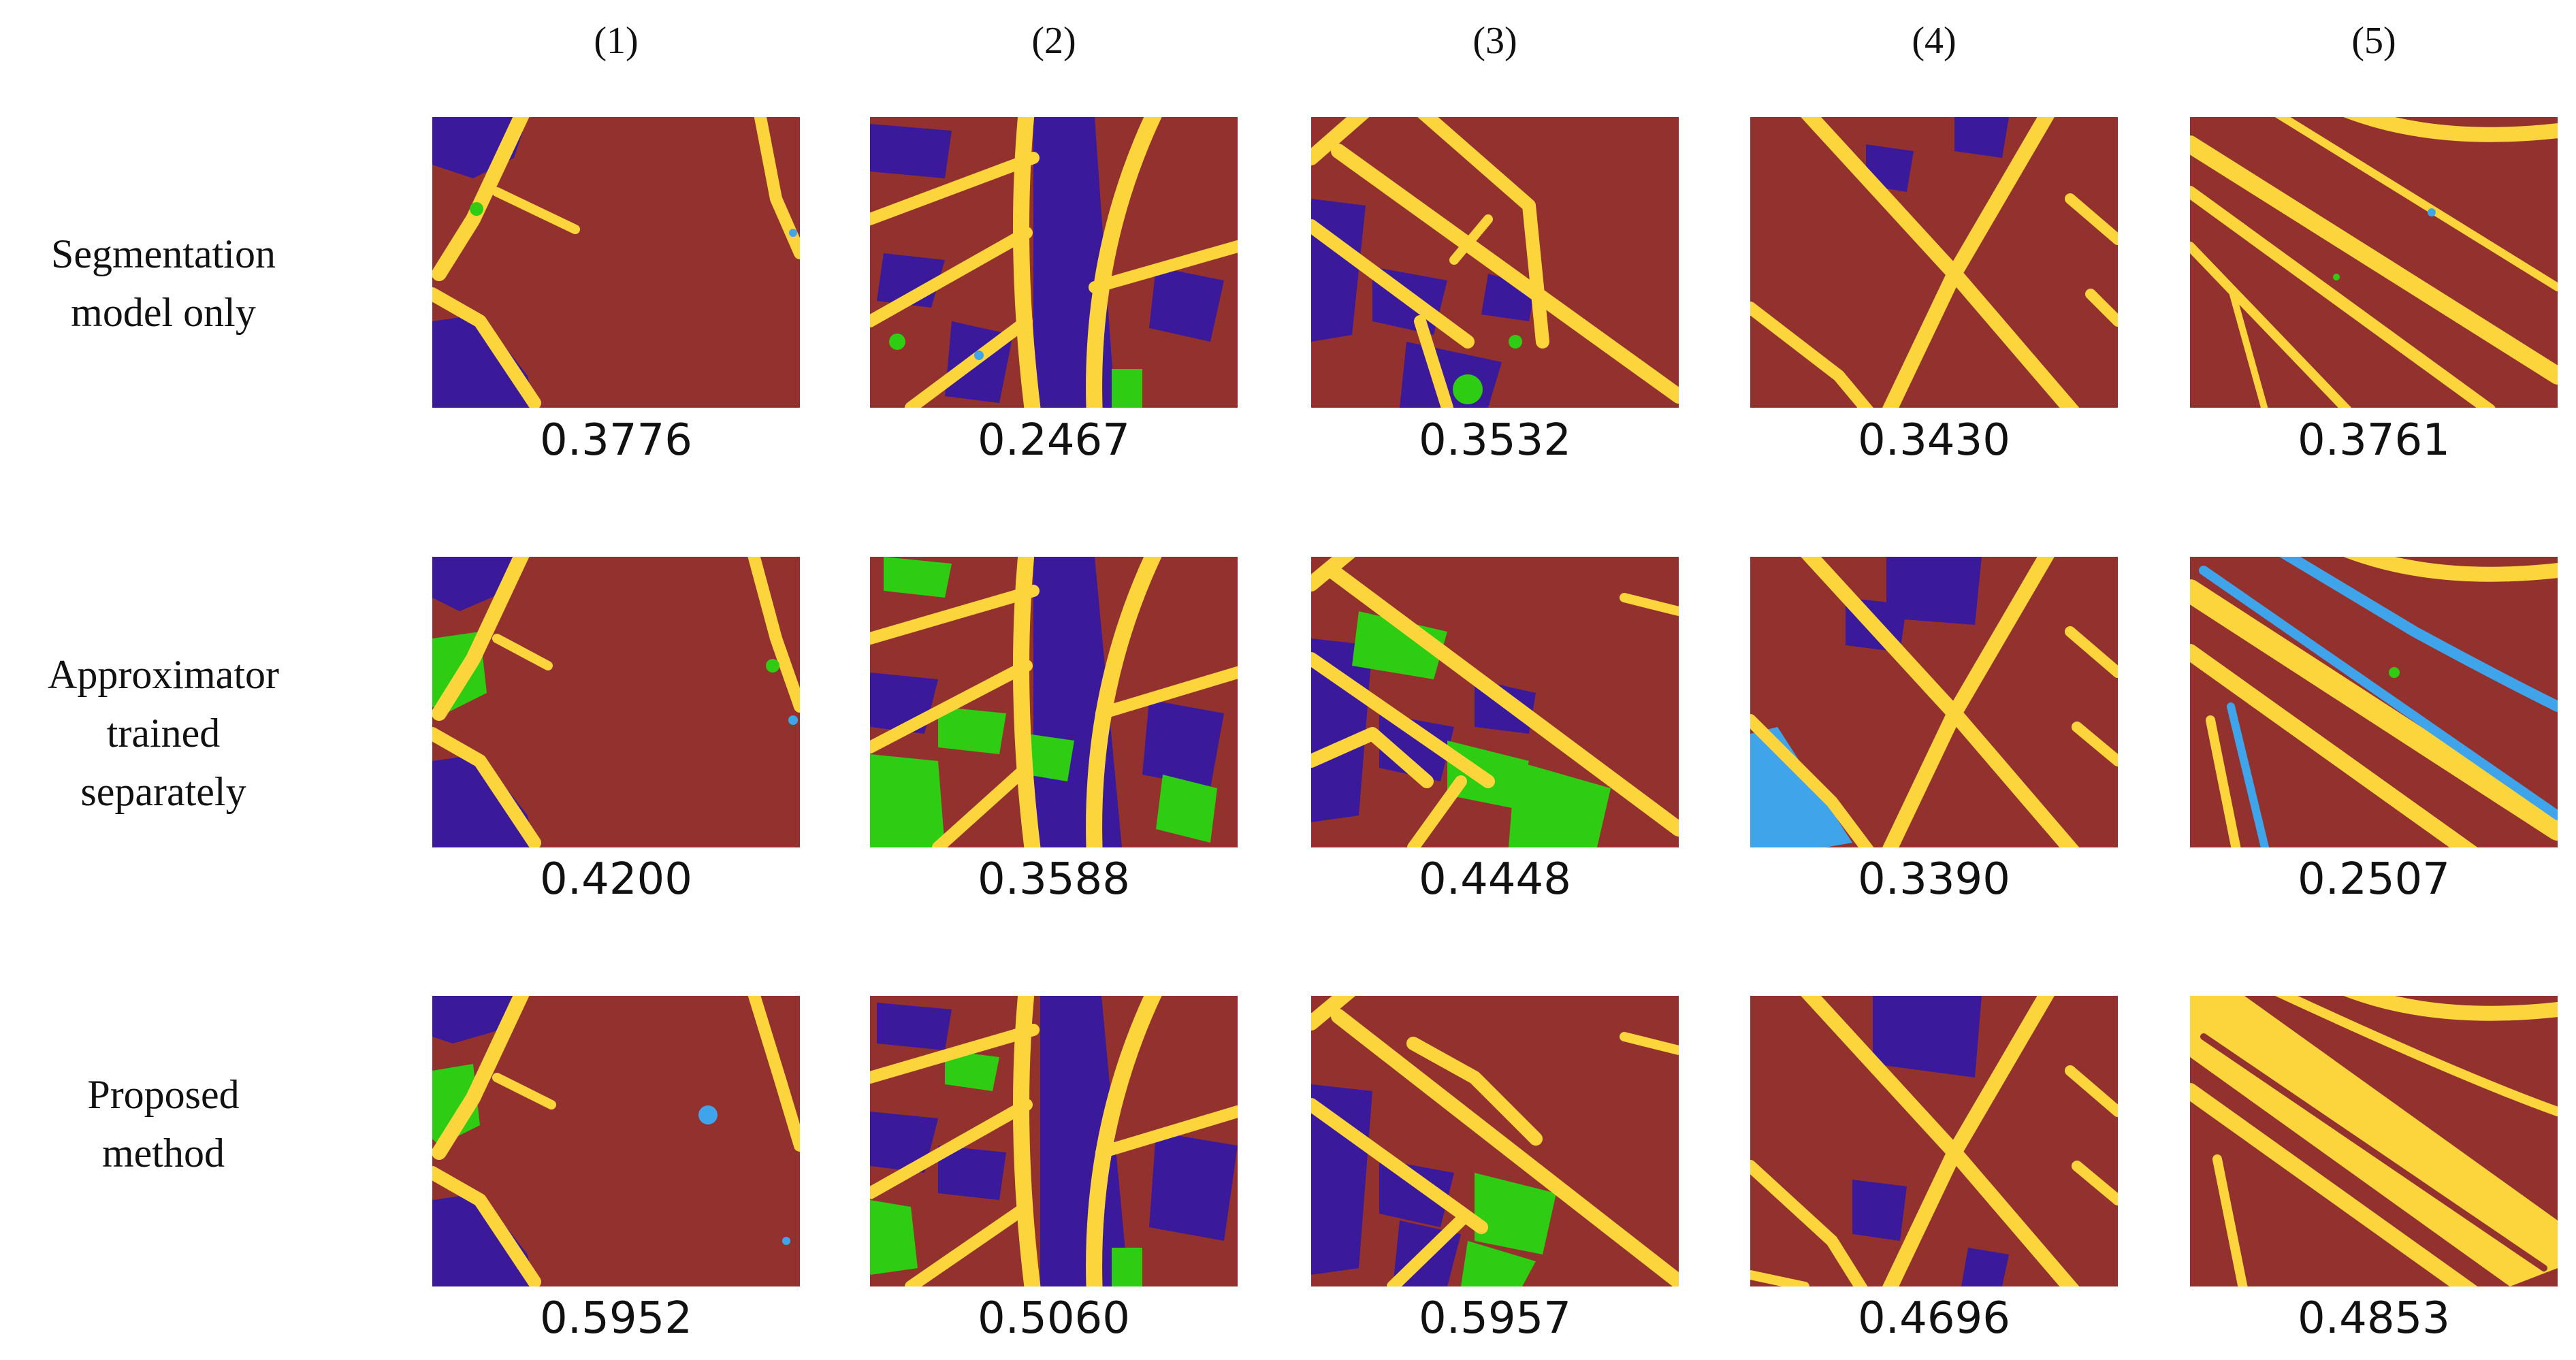 The image size is (2576, 1360). I want to click on column-header-2: (2), so click(1054, 41).